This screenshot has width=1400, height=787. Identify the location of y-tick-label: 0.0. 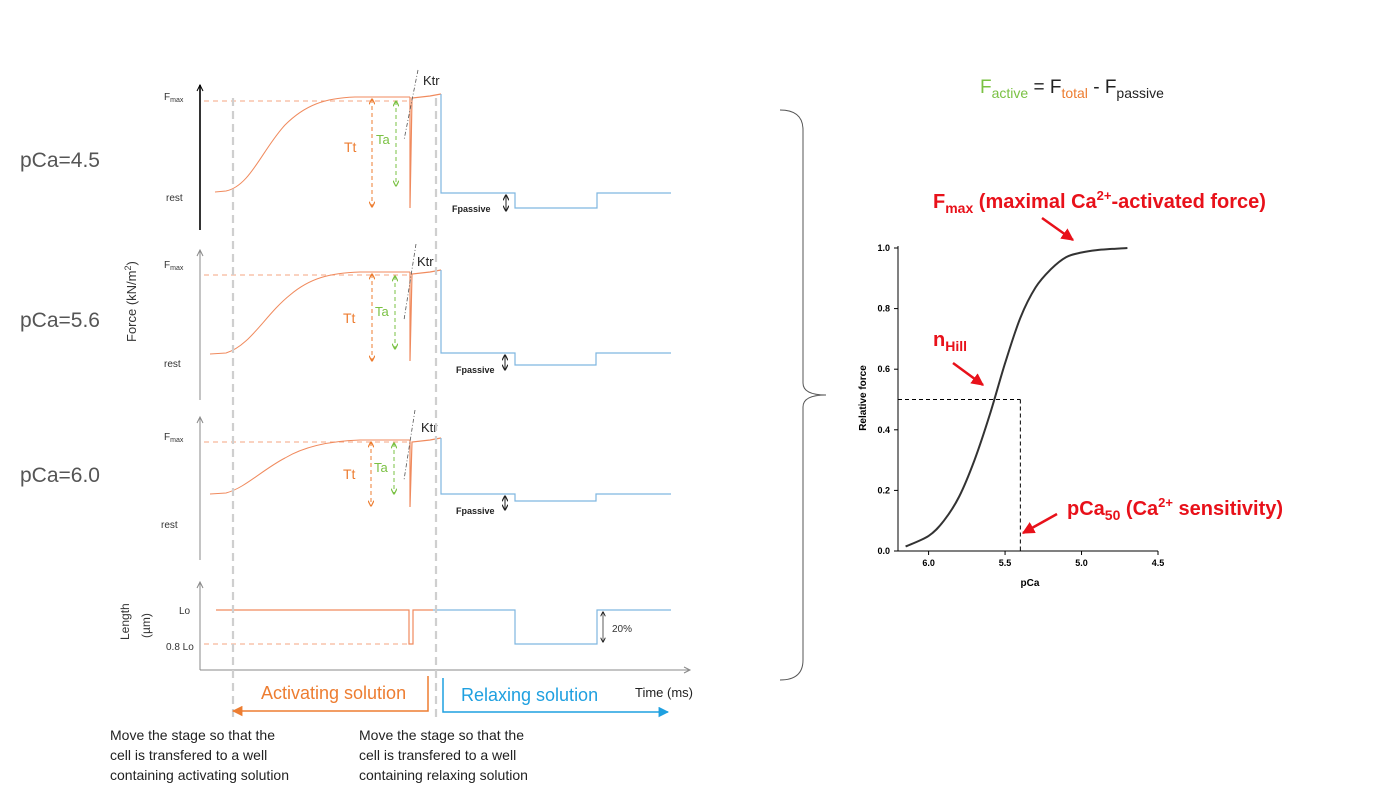
(883, 551).